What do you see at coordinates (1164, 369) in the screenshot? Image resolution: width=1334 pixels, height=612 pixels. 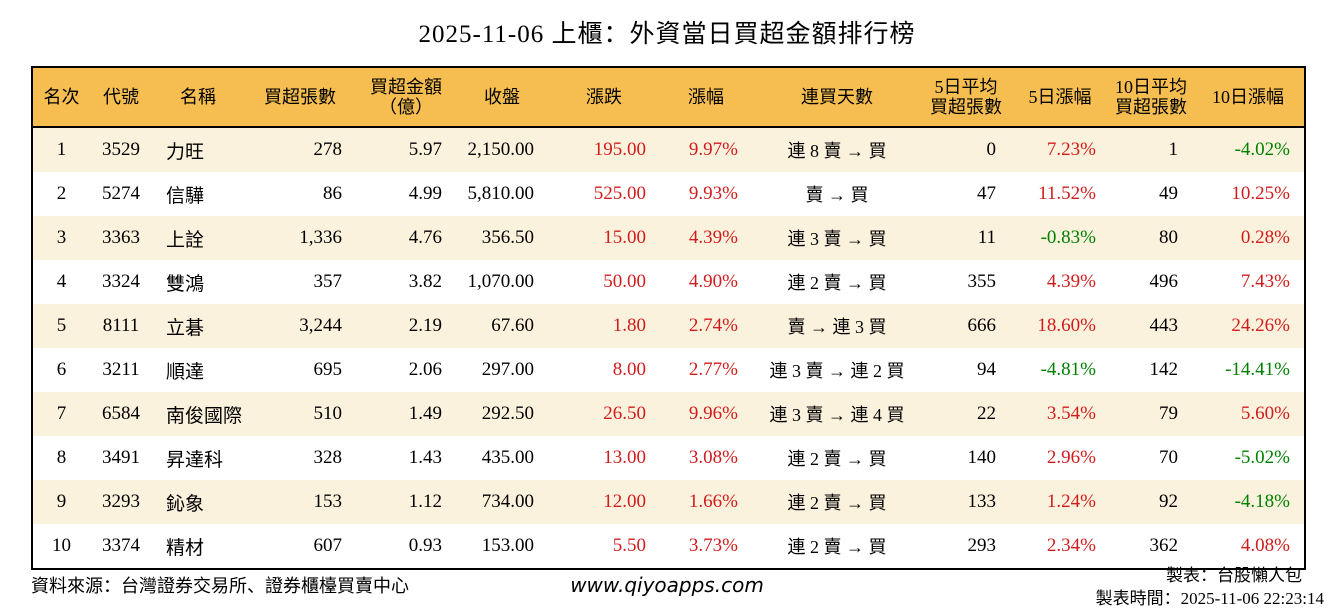 I see `cell-avg10: 142` at bounding box center [1164, 369].